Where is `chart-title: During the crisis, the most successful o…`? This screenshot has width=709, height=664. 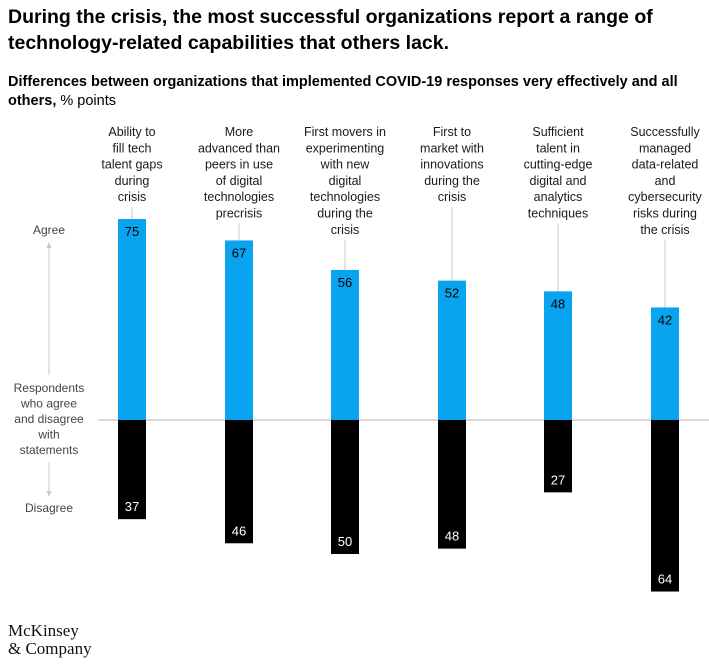
chart-title: During the crisis, the most successful o… is located at coordinates (330, 30).